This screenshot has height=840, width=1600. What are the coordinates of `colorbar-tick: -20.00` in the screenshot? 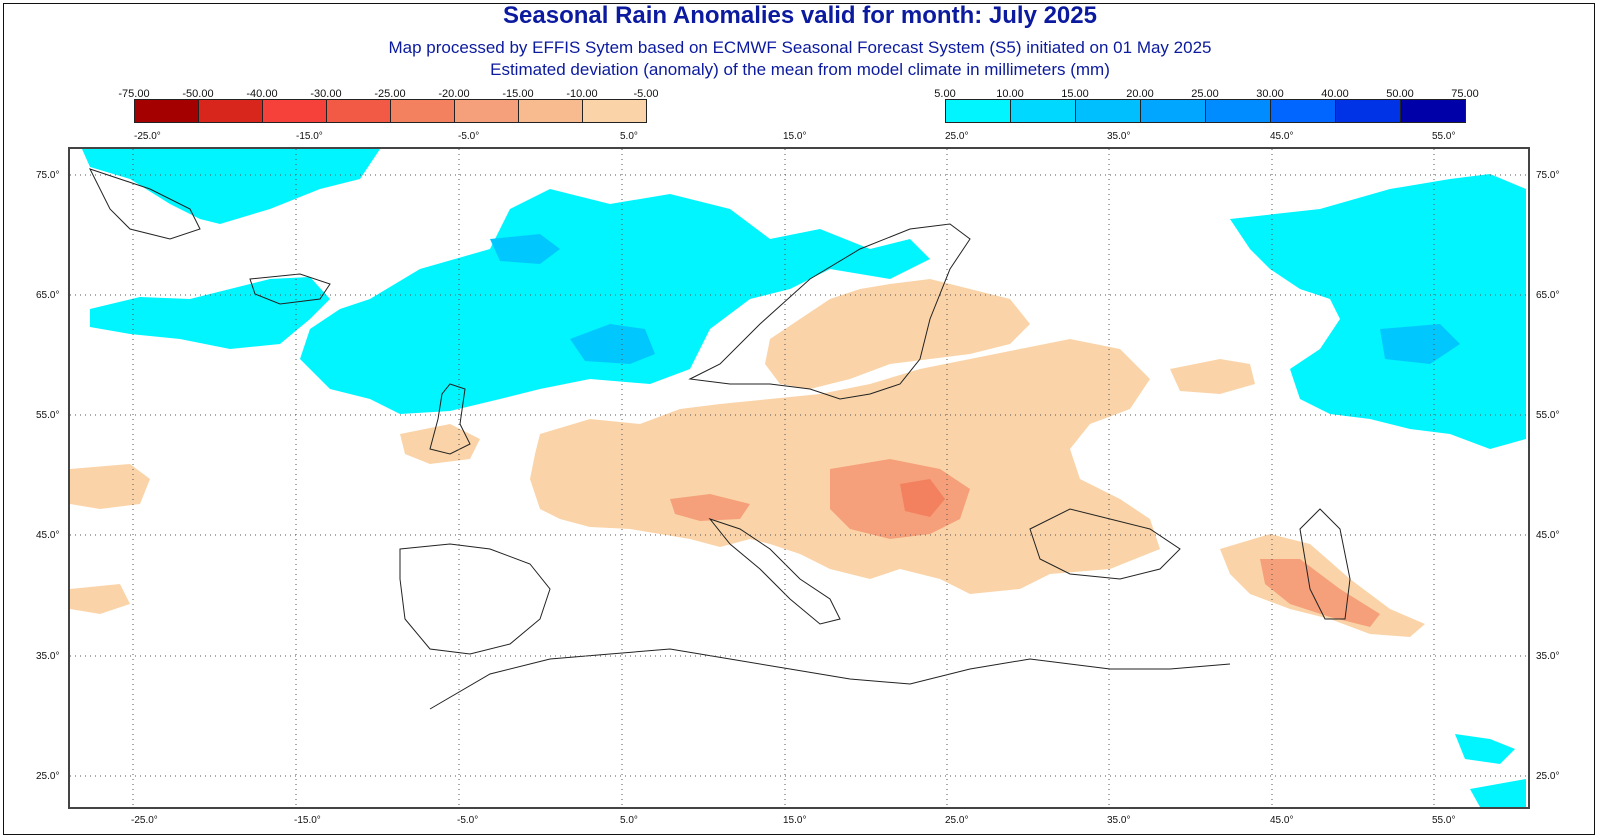 It's located at (454, 94).